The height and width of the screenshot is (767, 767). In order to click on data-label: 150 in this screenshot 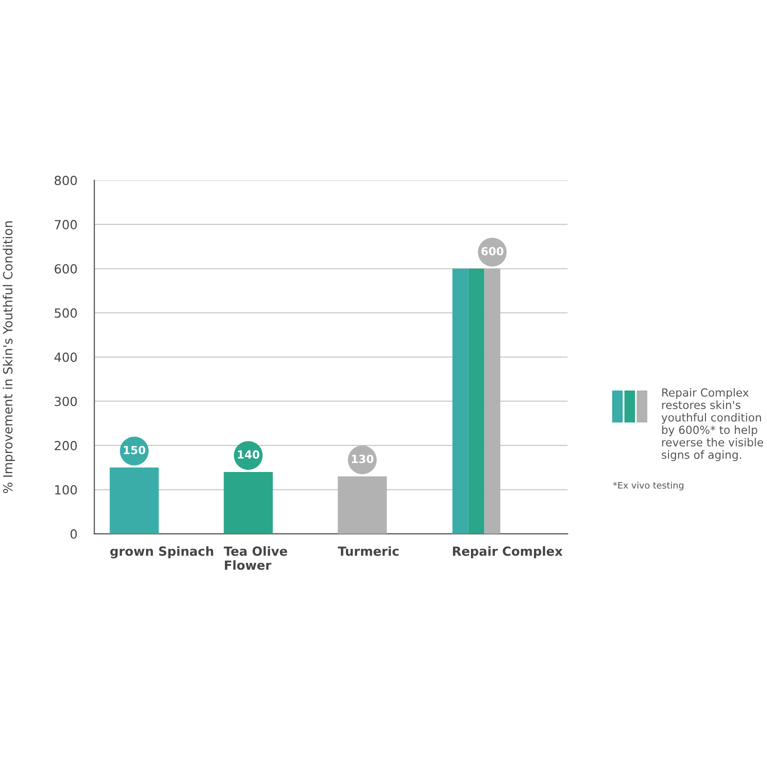, I will do `click(135, 450)`.